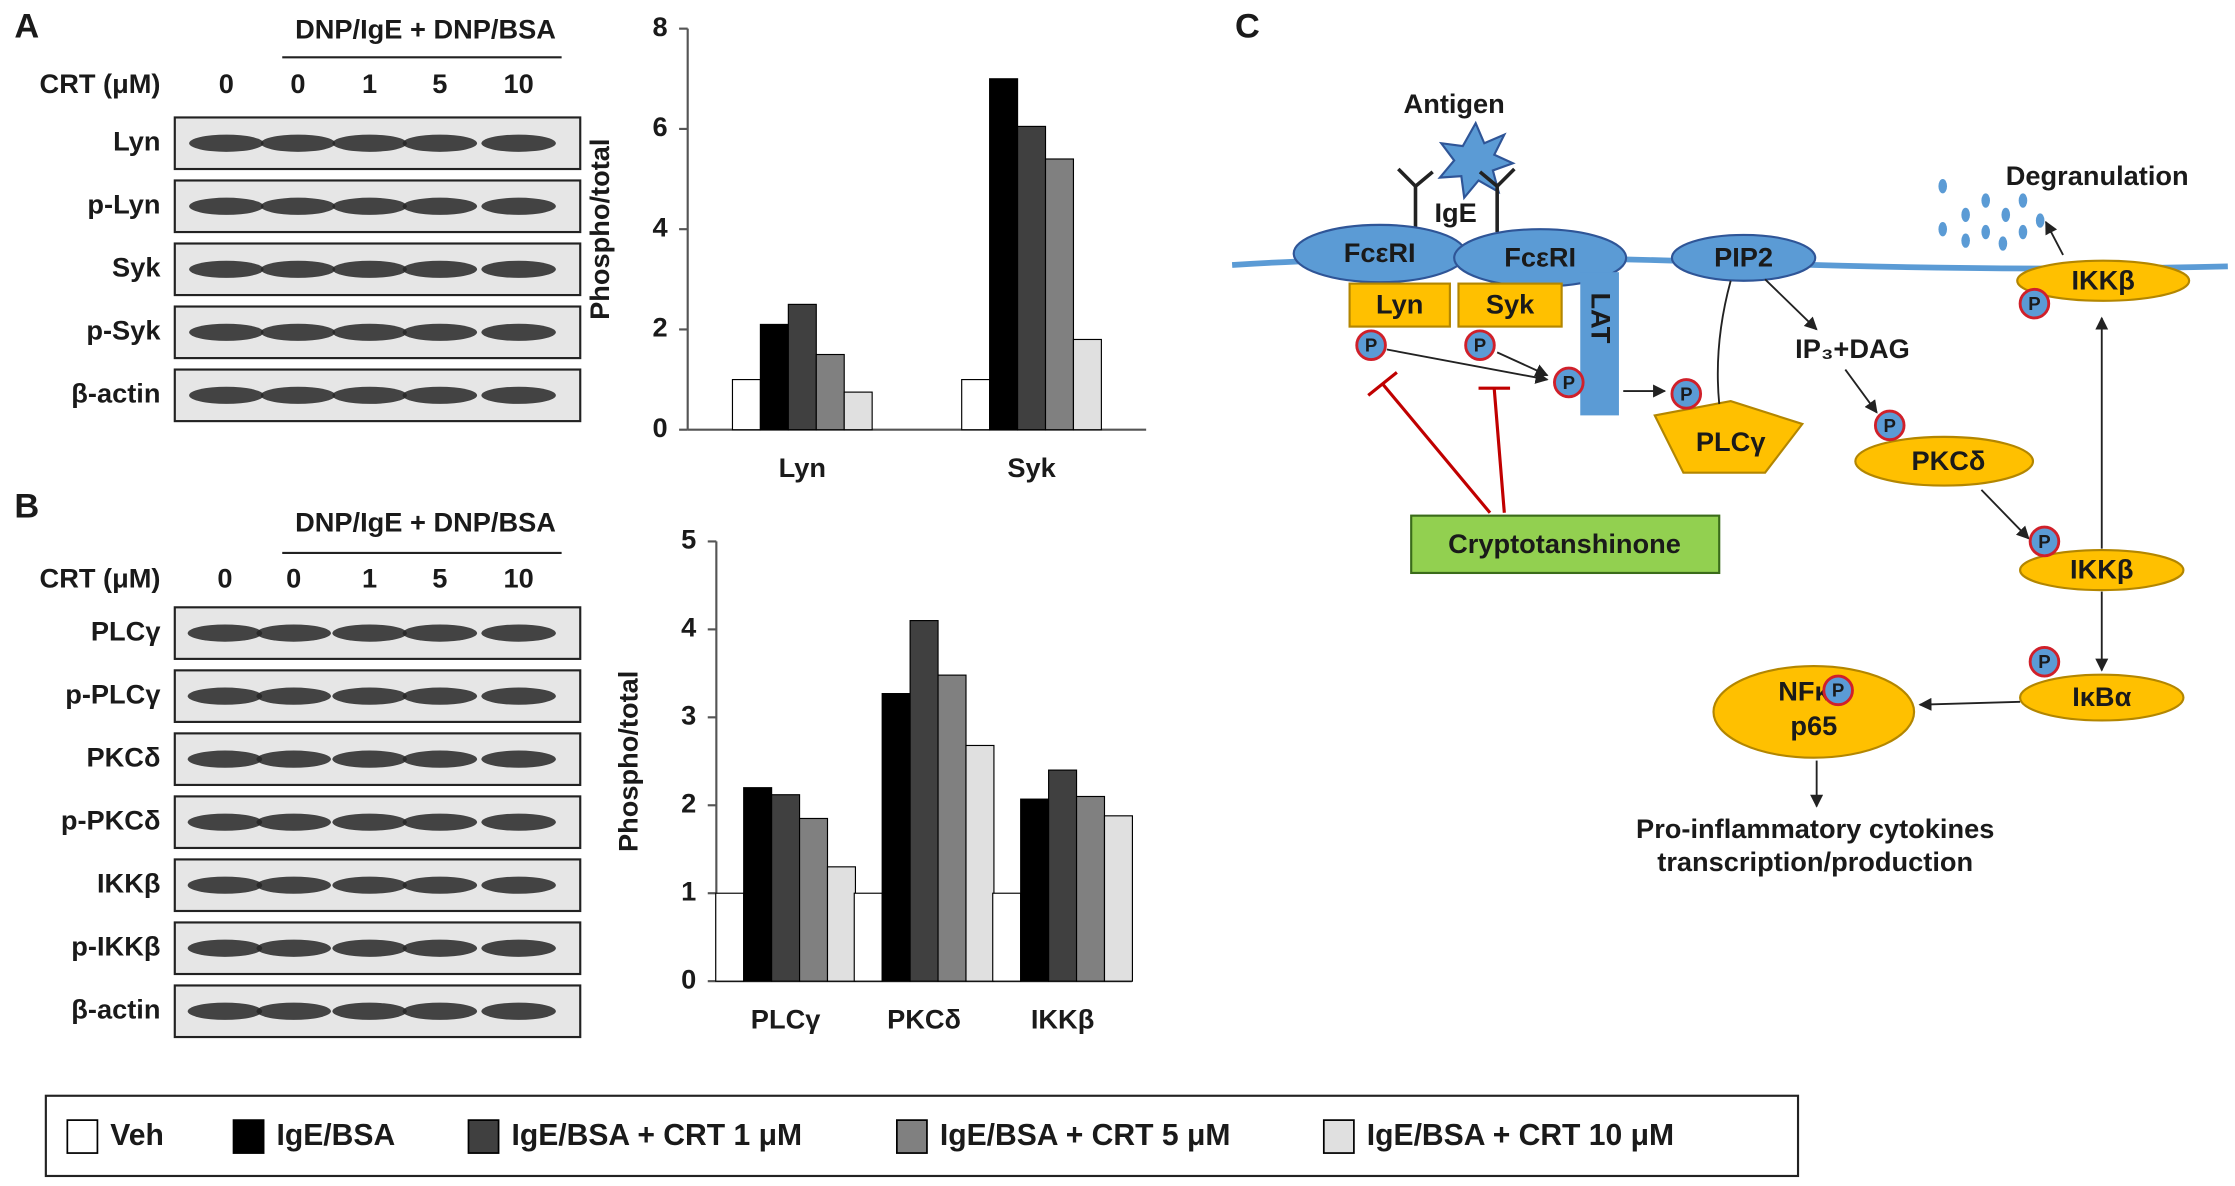 Image resolution: width=2235 pixels, height=1186 pixels. I want to click on panel-label: B, so click(26, 507).